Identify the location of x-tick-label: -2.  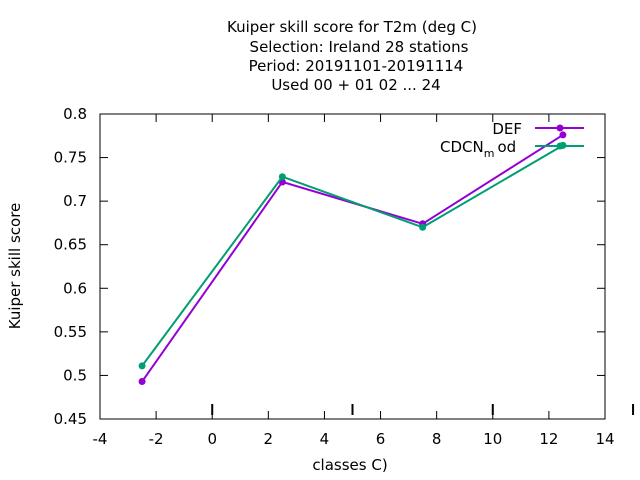
(156, 439).